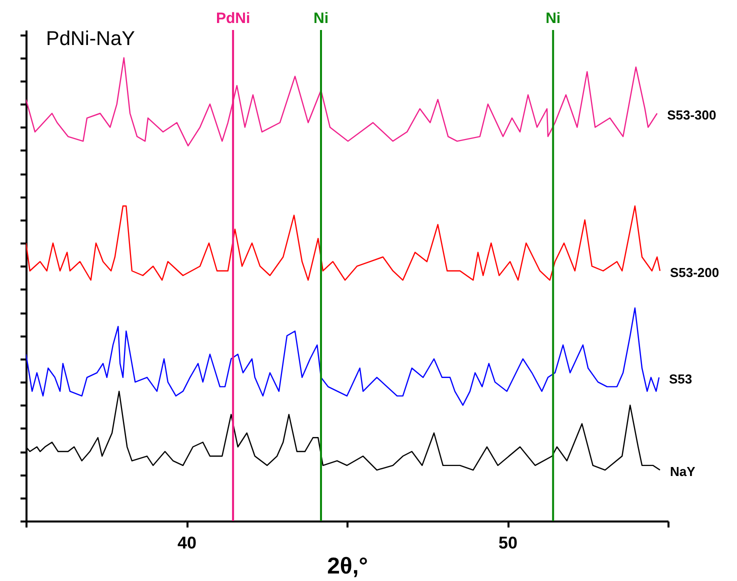 This screenshot has height=581, width=737. I want to click on series-label: S53-300, so click(691, 114).